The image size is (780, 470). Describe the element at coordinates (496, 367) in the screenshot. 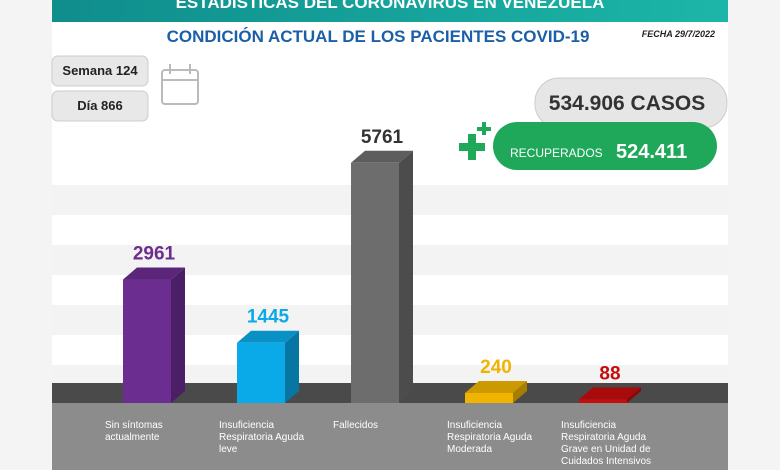

I see `value-label: 240` at that location.